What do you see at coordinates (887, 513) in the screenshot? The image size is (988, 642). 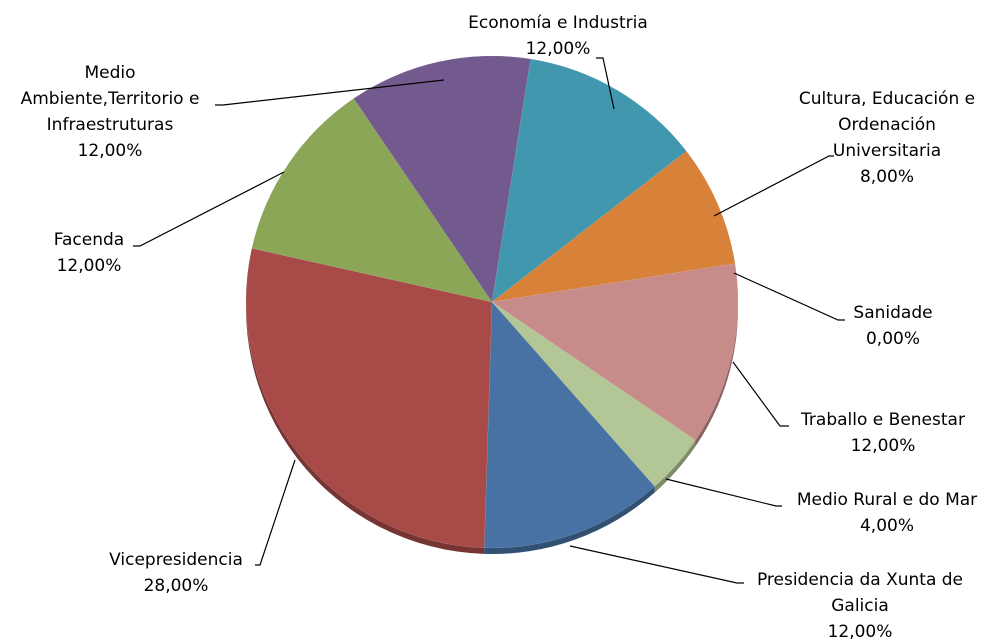 I see `data-label: Medio Rural e do Mar 4,00%` at bounding box center [887, 513].